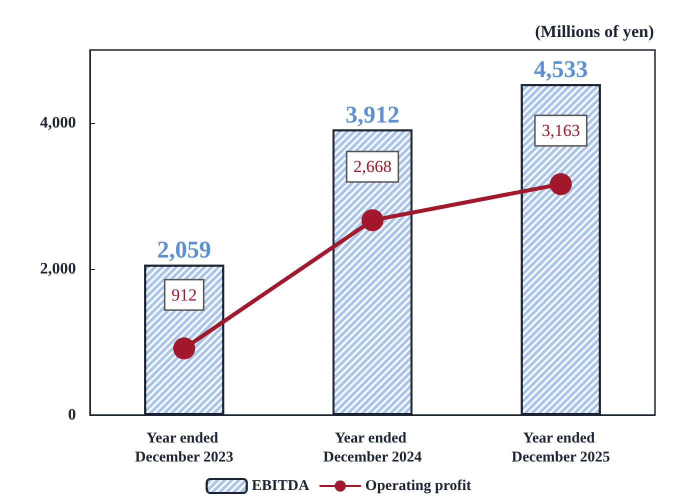 This screenshot has height=499, width=677. I want to click on x-tick-label: Year ended December 2023, so click(184, 448).